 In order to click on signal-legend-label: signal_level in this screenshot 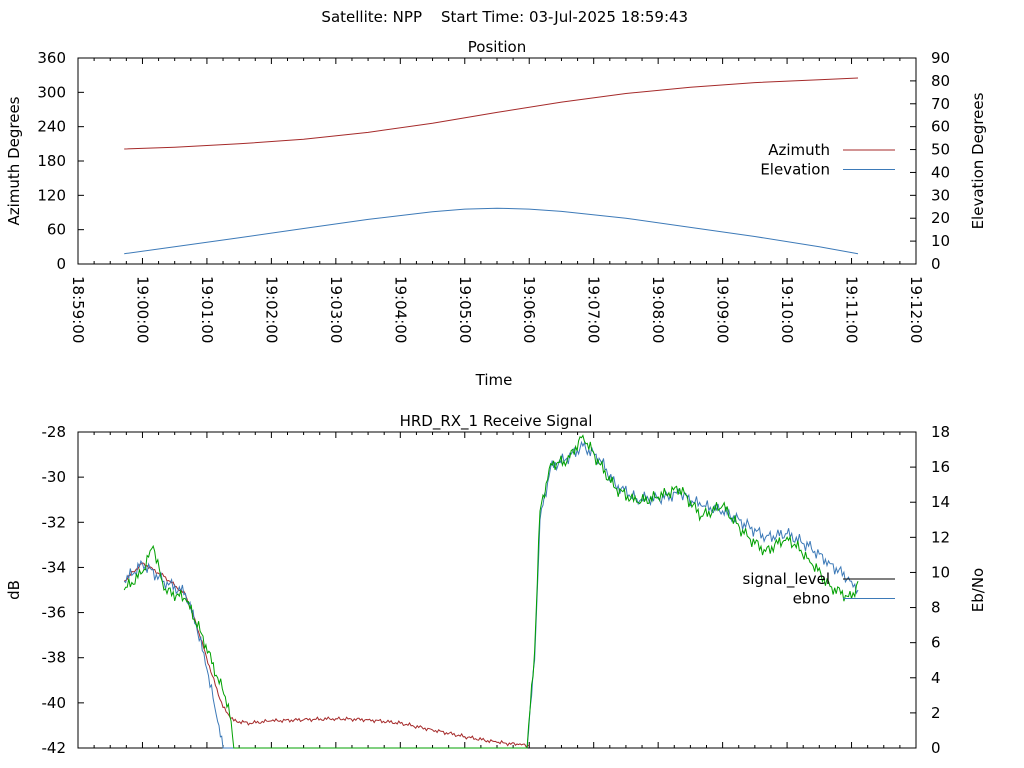, I will do `click(786, 579)`.